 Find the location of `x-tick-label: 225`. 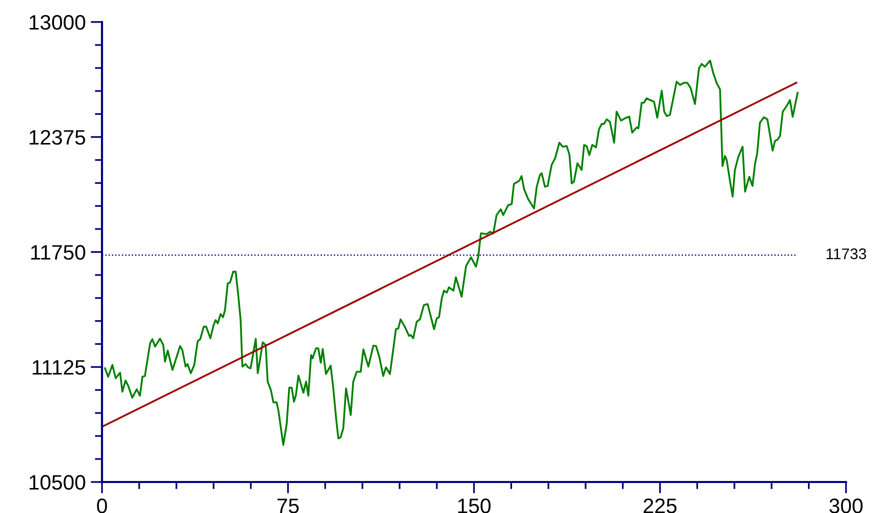

x-tick-label: 225 is located at coordinates (660, 505).